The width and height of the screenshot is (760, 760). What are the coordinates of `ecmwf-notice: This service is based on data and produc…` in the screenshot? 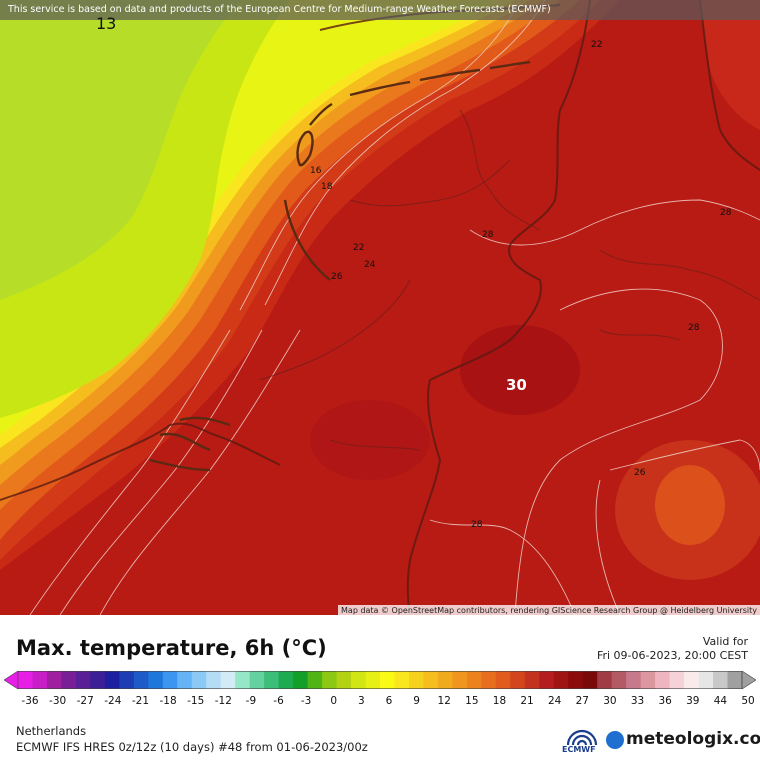 It's located at (380, 10).